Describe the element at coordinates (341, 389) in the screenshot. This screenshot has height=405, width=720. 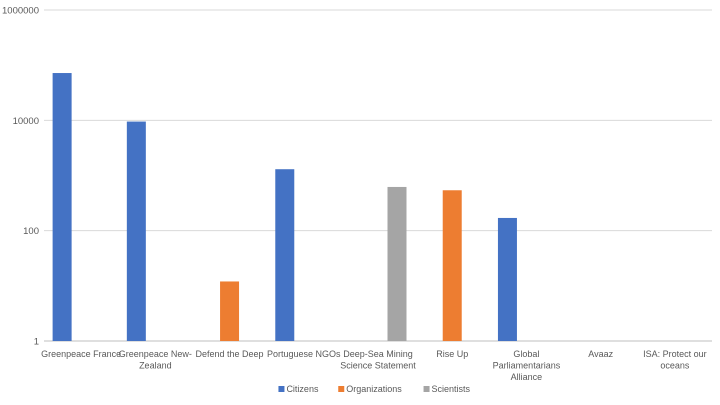
I see `legend-swatch-organizations` at that location.